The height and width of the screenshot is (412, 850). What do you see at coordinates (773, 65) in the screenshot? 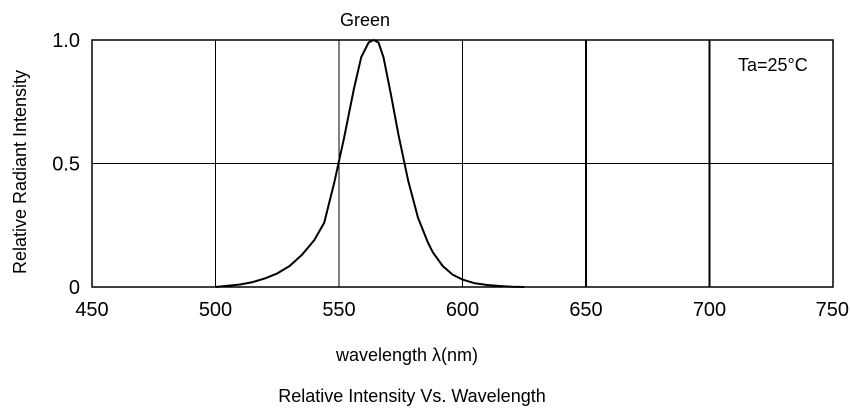
I see `temperature-annotation: Ta=25°C` at bounding box center [773, 65].